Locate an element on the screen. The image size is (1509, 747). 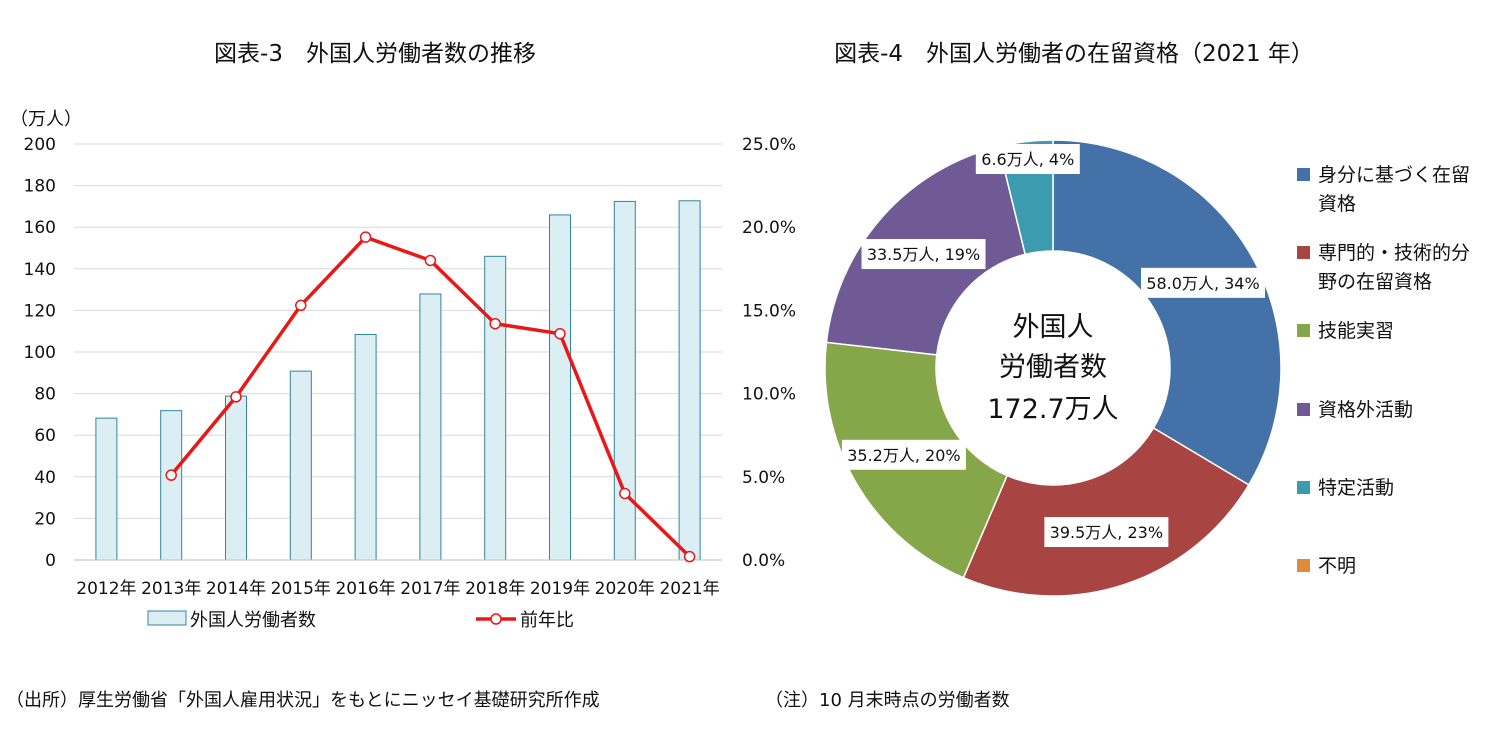
x-tick-label: 2014年 is located at coordinates (236, 589).